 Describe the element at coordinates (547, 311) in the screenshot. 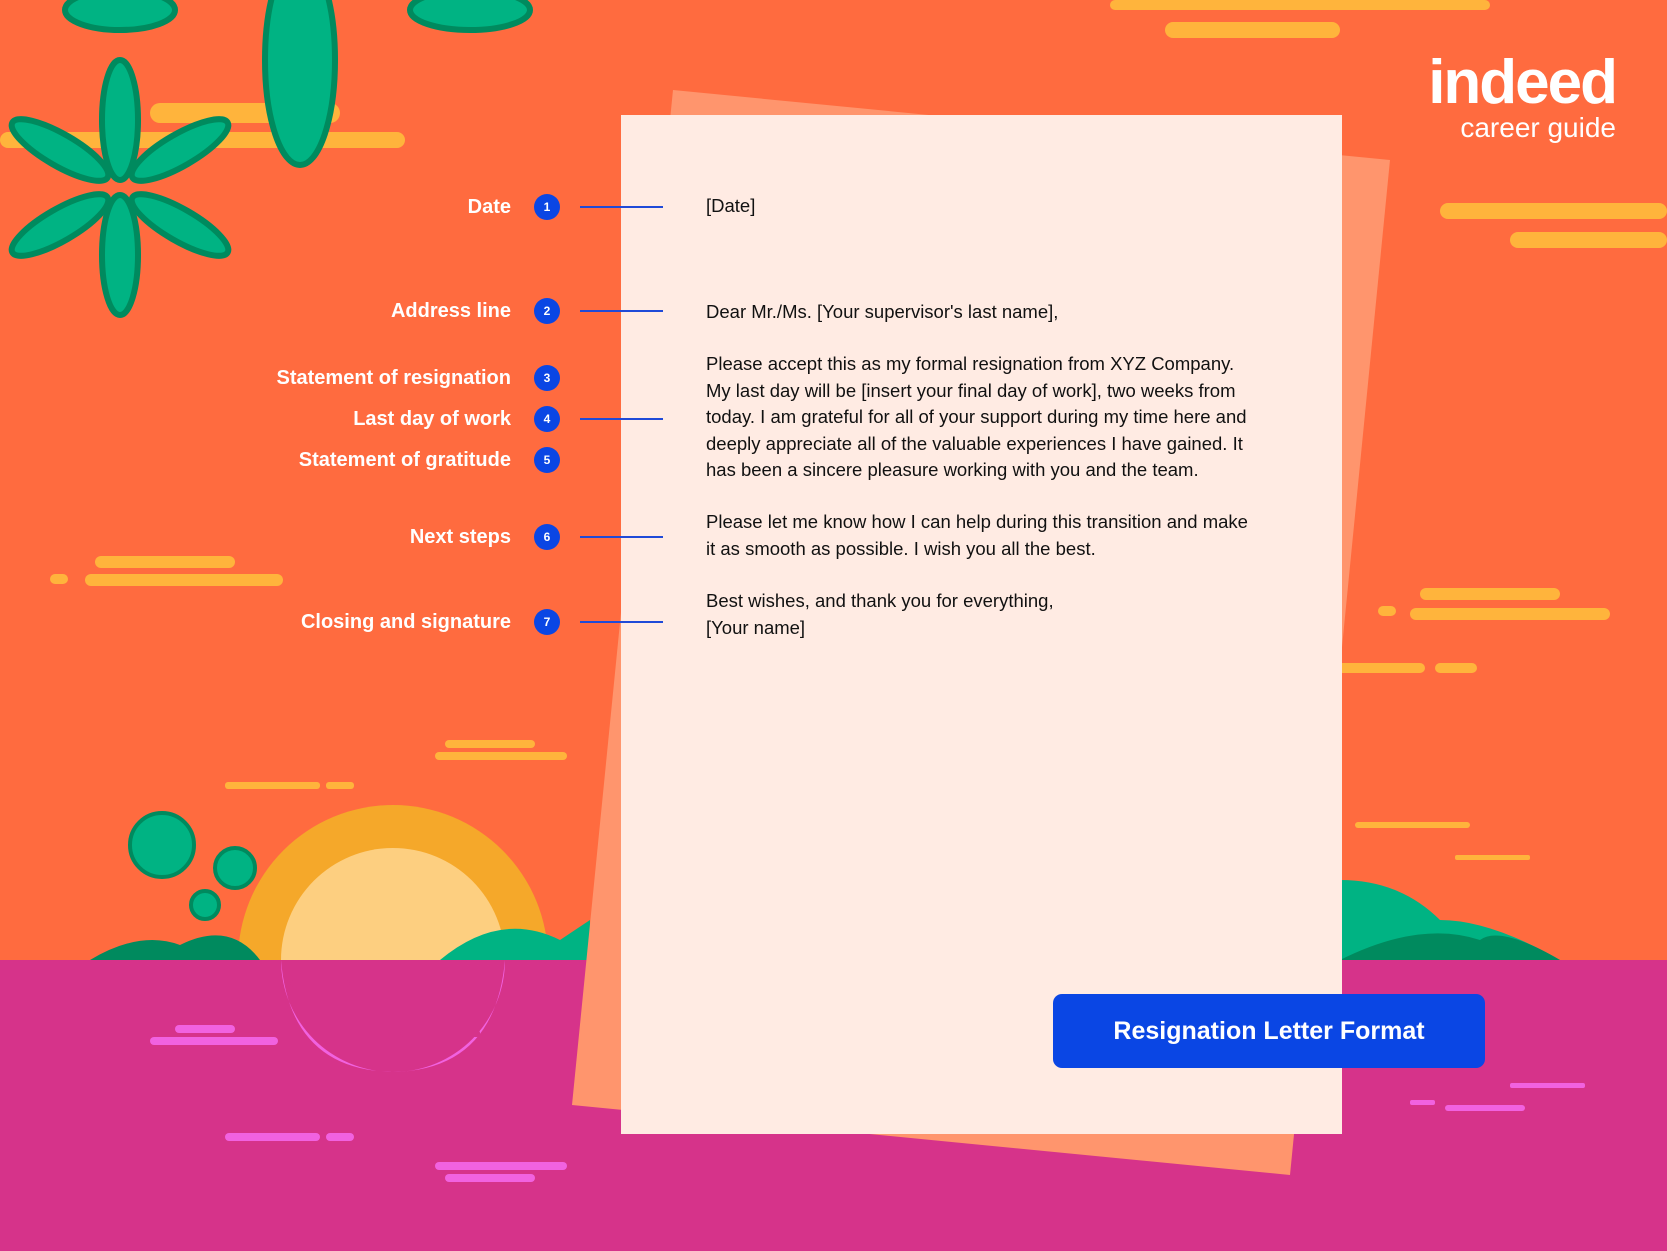

I see `annotation-number: 2` at that location.